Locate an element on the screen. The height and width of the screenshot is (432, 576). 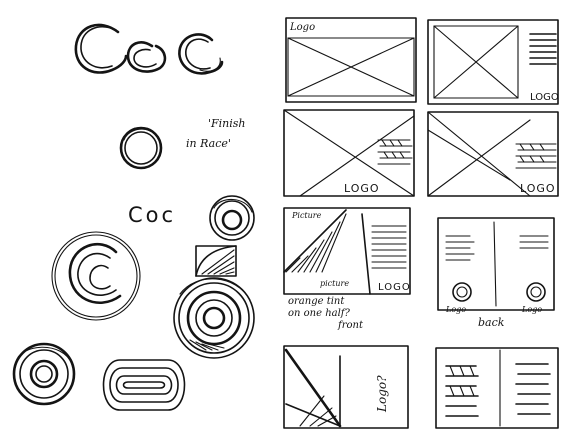
thumbnail-panel-7: Logo? is located at coordinates (346, 387).